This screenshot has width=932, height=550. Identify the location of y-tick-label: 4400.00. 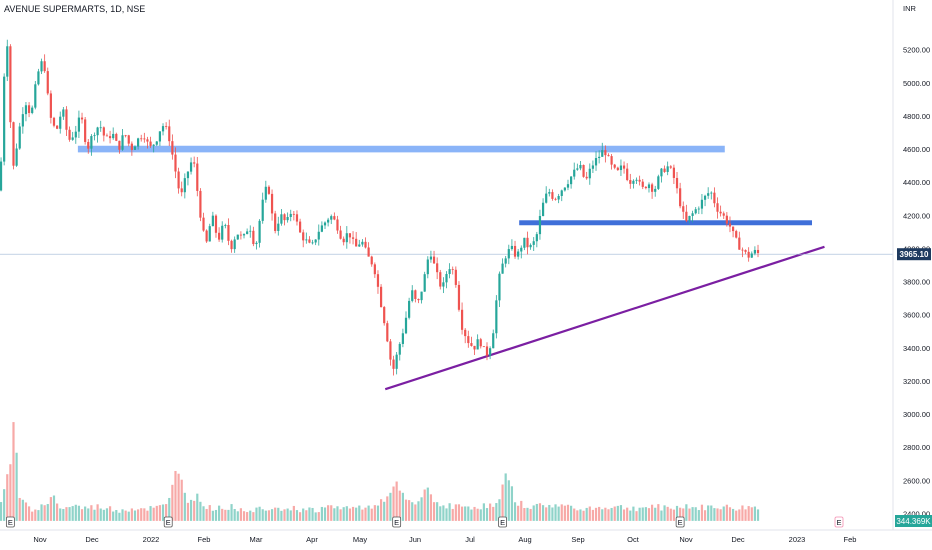
(916, 182).